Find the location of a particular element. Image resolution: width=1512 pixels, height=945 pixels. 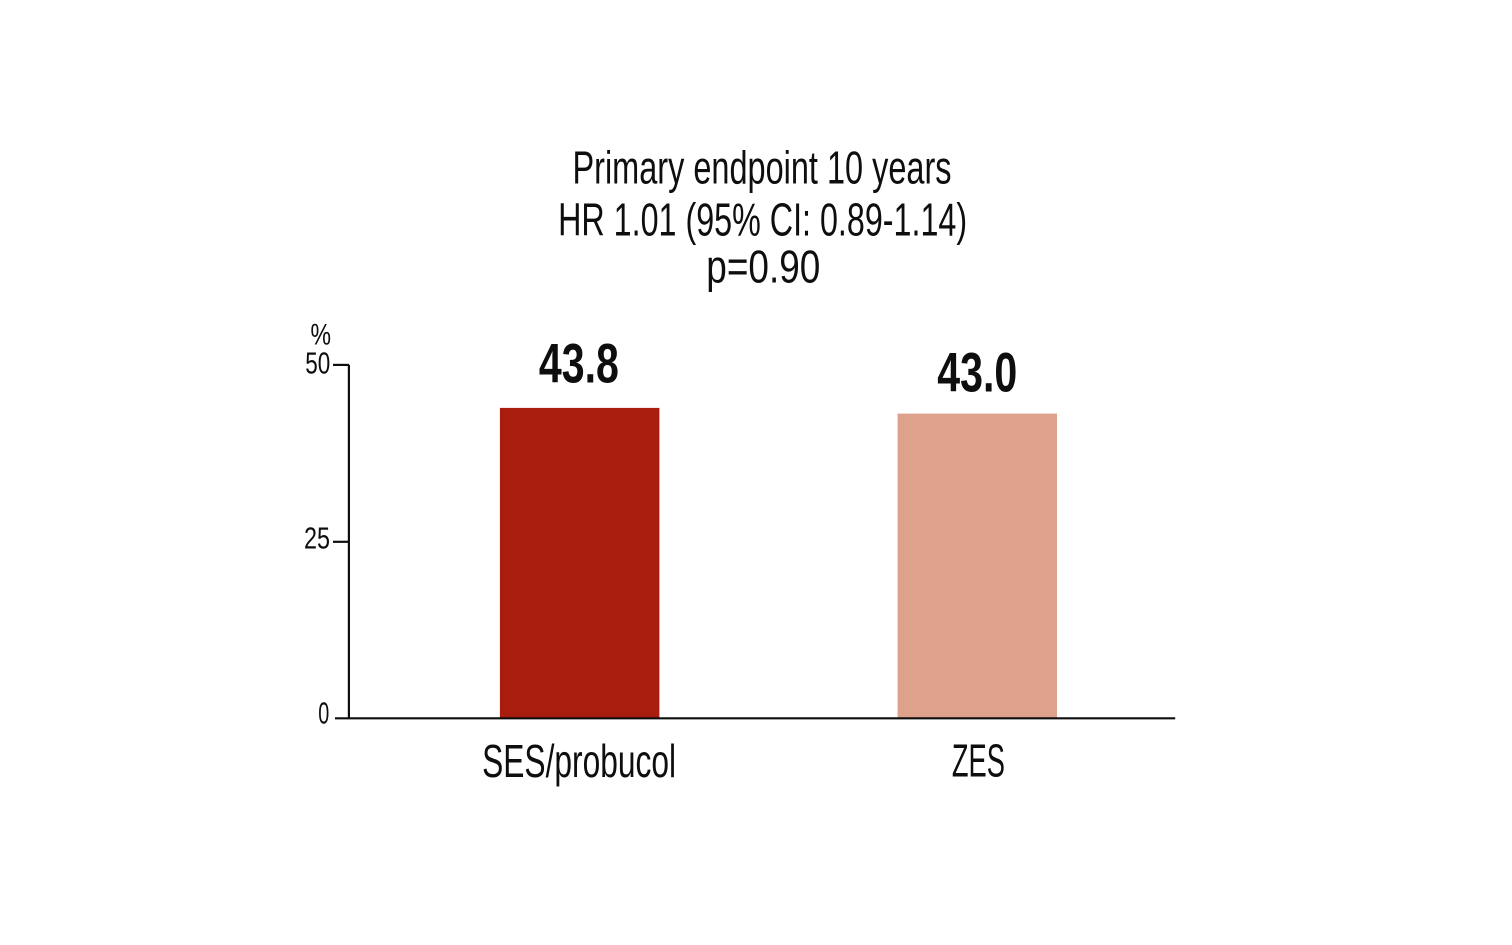

svg-text: 43.0 is located at coordinates (977, 373).